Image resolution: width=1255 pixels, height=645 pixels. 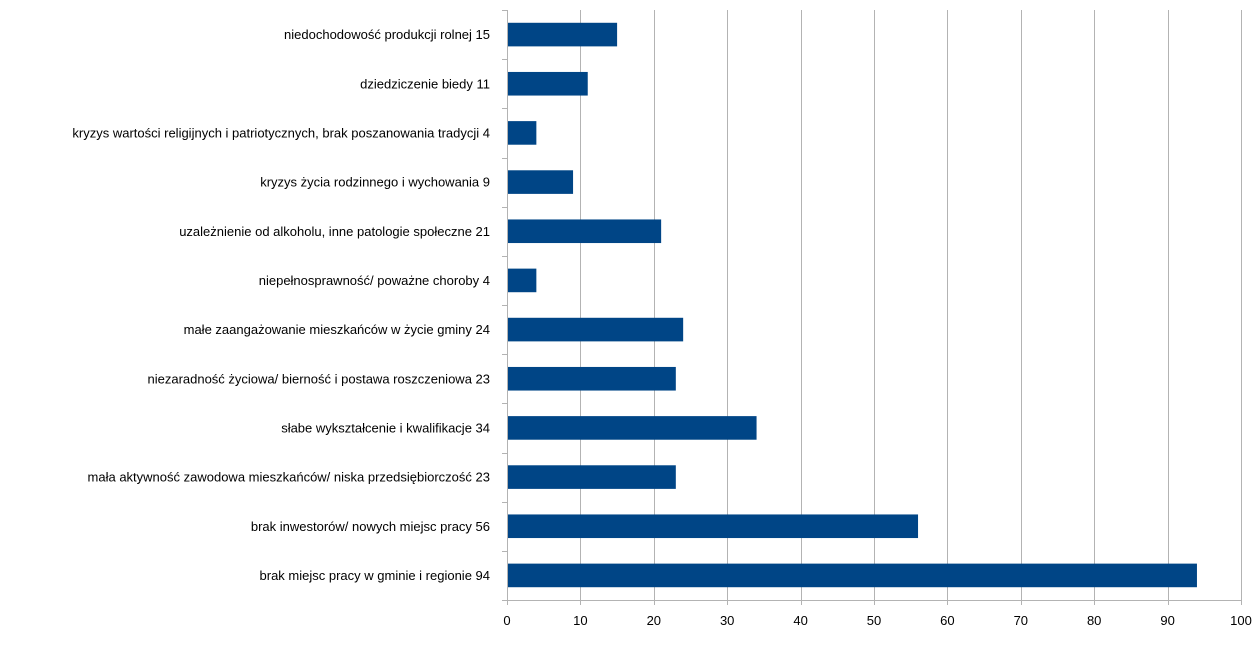 What do you see at coordinates (1167, 620) in the screenshot?
I see `x-tick-label: 90` at bounding box center [1167, 620].